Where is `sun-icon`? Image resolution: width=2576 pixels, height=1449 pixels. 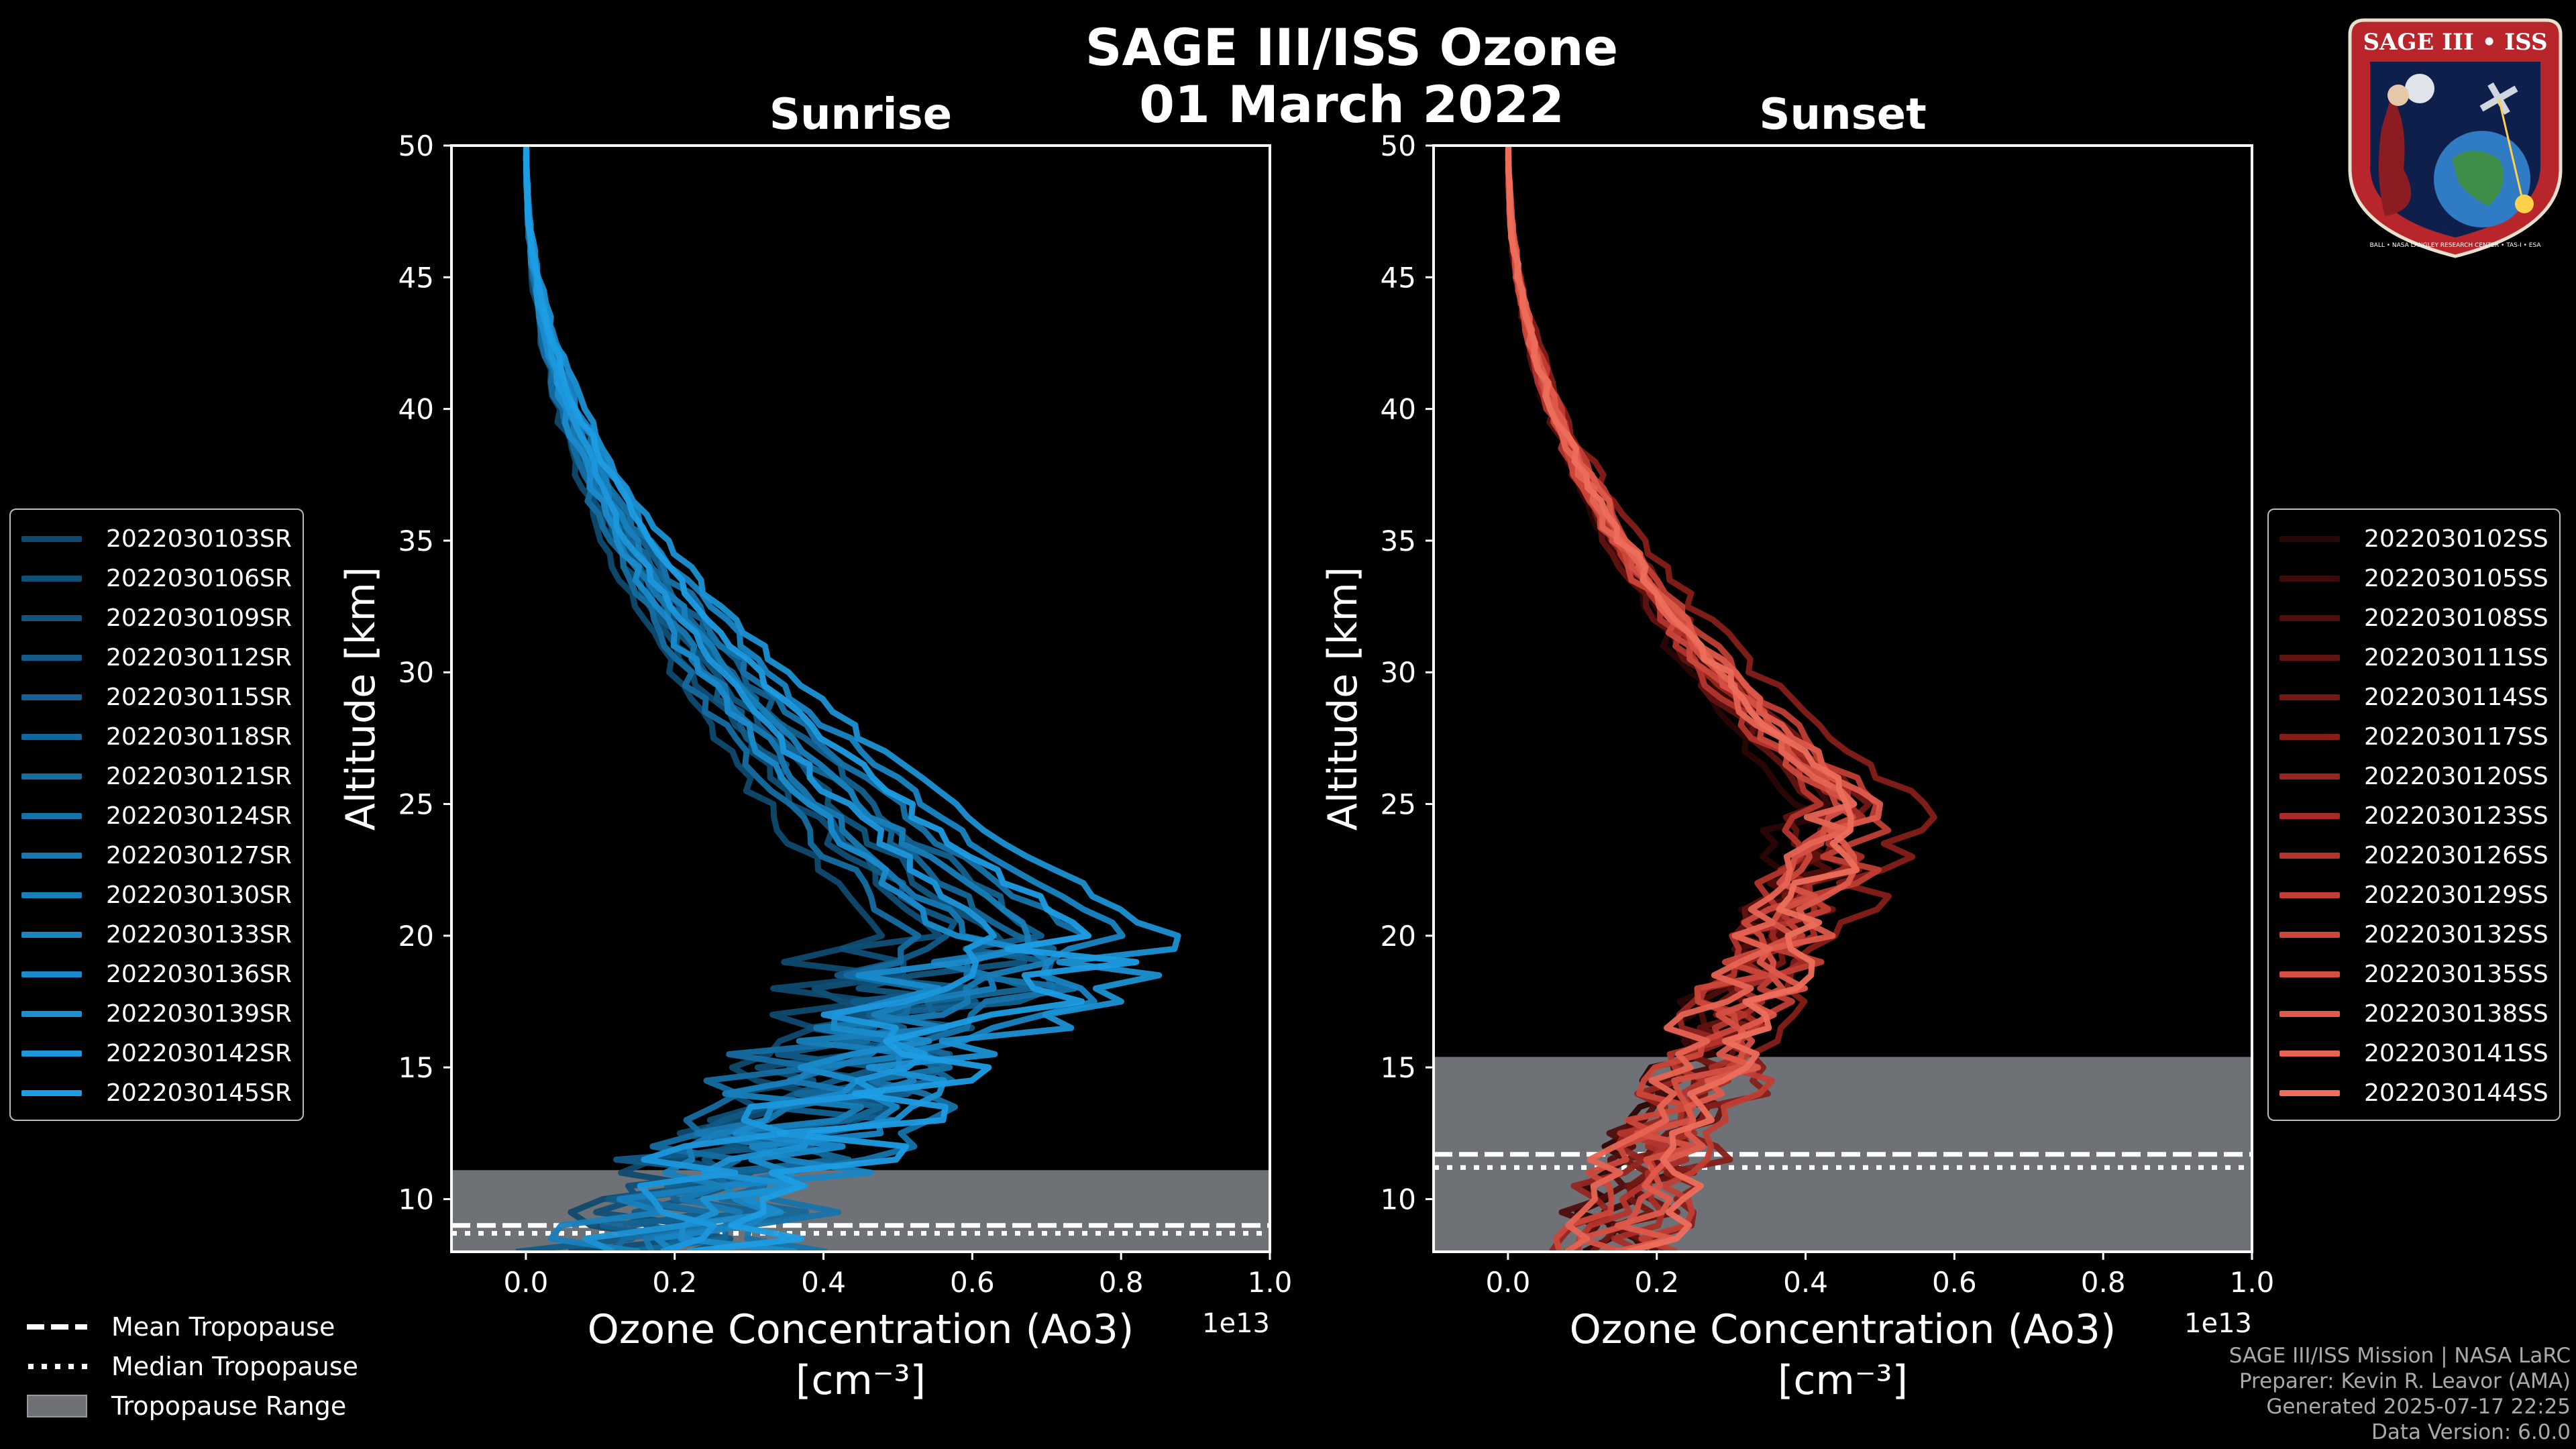
sun-icon is located at coordinates (2524, 204).